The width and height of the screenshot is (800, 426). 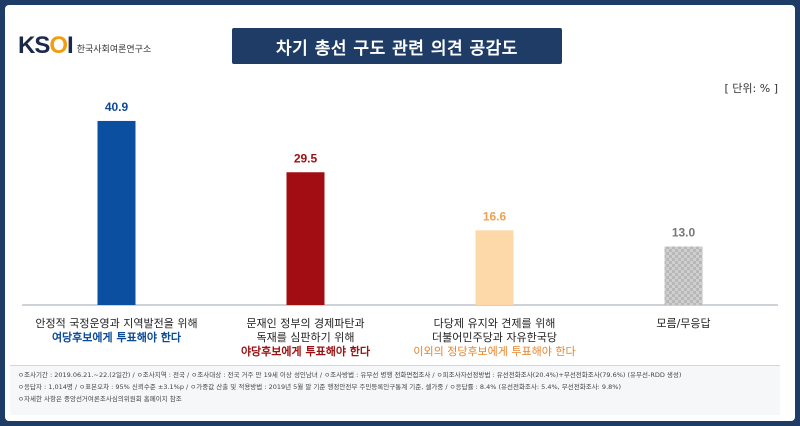 What do you see at coordinates (46, 45) in the screenshot?
I see `logo-mark: KSOI` at bounding box center [46, 45].